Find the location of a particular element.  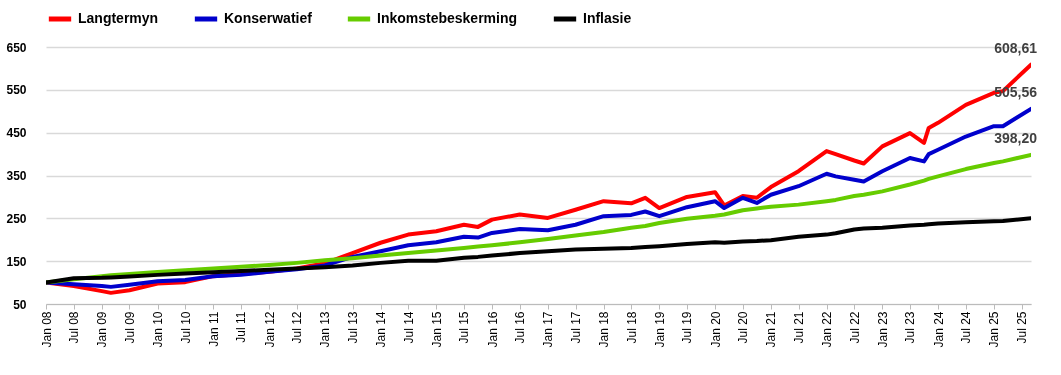

x-tick-label: Jul 23 is located at coordinates (910, 327).